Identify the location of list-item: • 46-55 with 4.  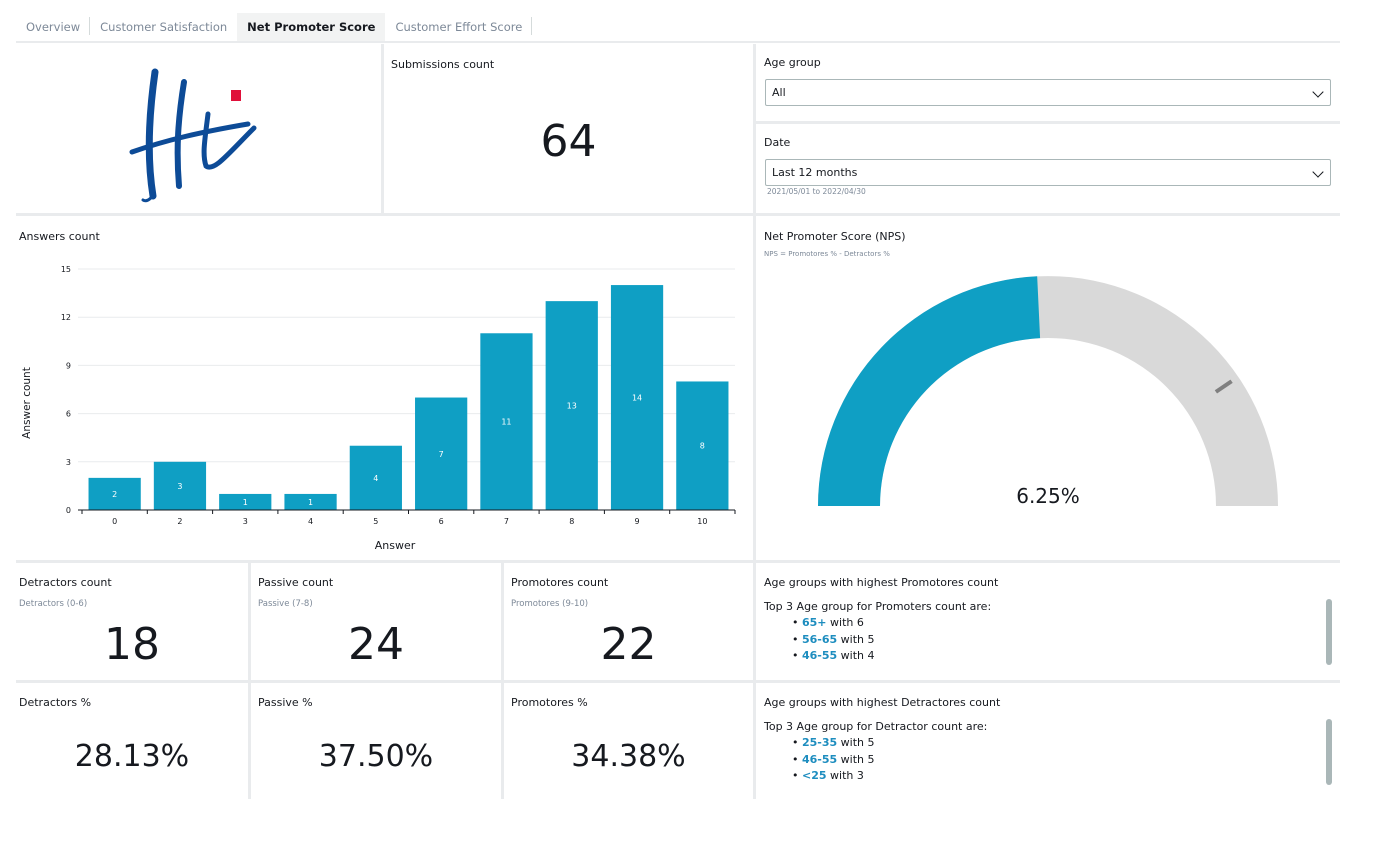
(833, 655).